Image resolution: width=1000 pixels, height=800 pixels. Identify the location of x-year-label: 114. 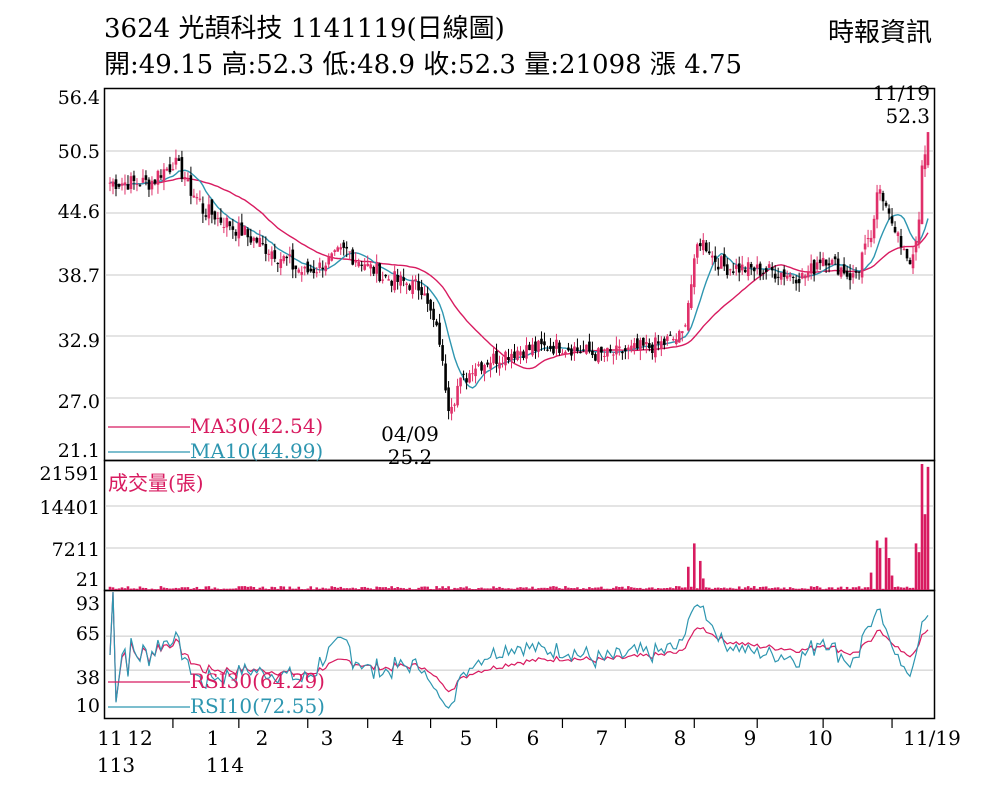
(225, 765).